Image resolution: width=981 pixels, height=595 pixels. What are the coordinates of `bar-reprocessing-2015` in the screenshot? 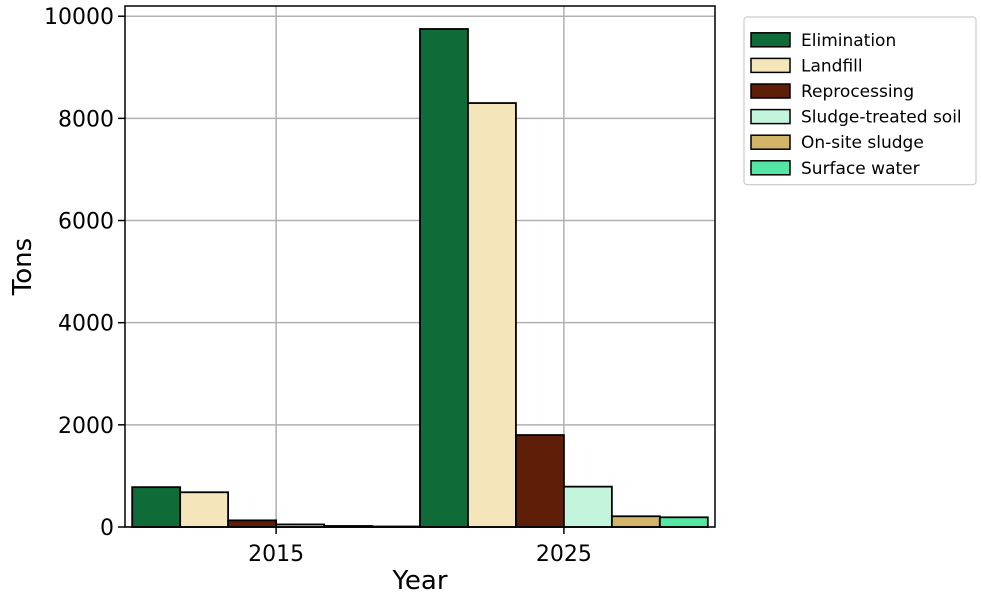 It's located at (252, 523).